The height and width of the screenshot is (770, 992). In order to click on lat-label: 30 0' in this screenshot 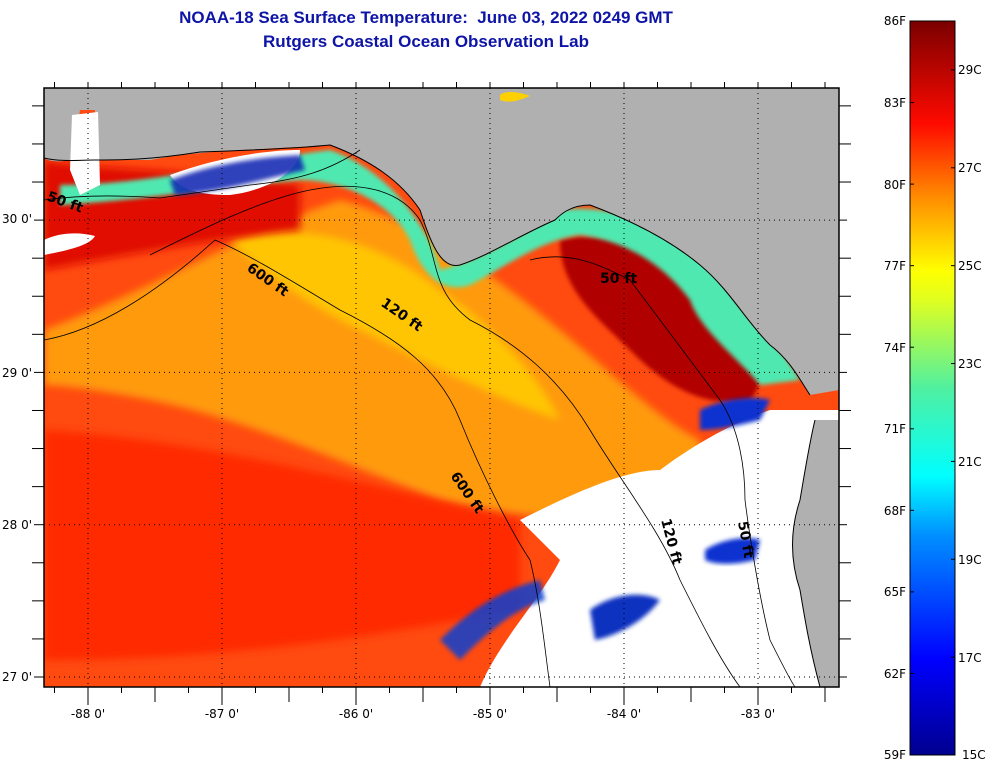, I will do `click(17, 219)`.